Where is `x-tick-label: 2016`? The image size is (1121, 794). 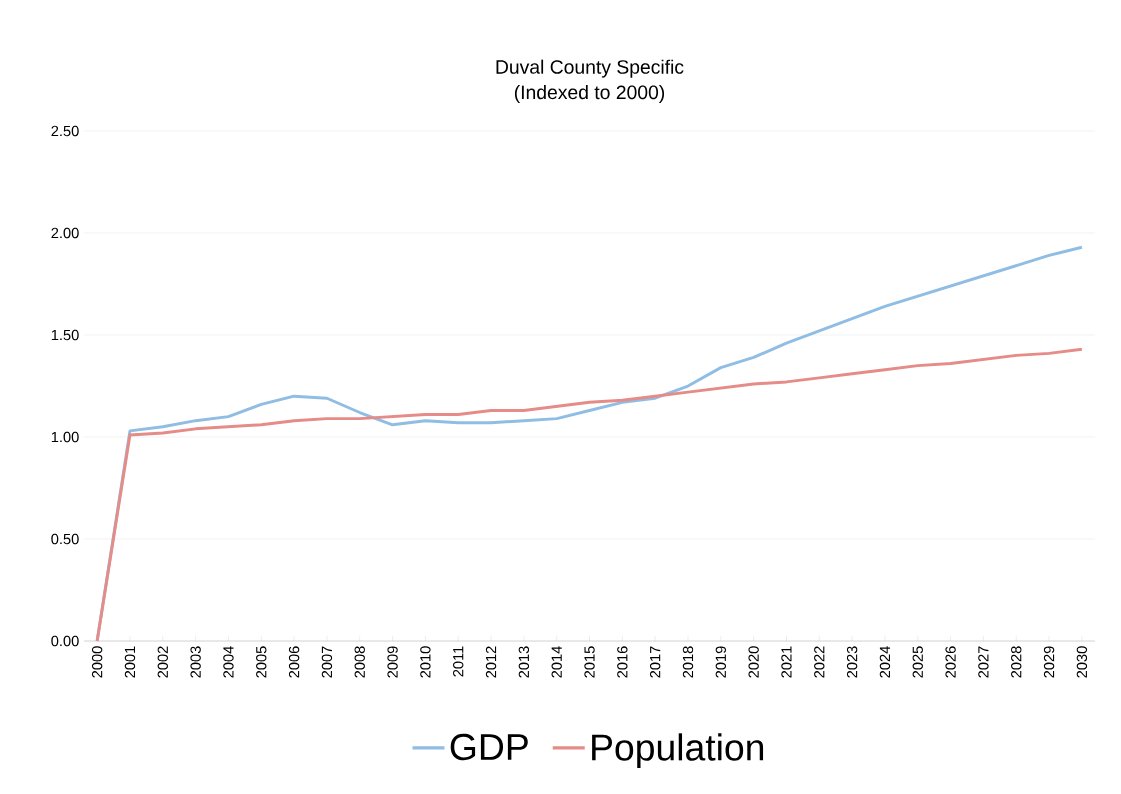
x-tick-label: 2016 is located at coordinates (622, 662).